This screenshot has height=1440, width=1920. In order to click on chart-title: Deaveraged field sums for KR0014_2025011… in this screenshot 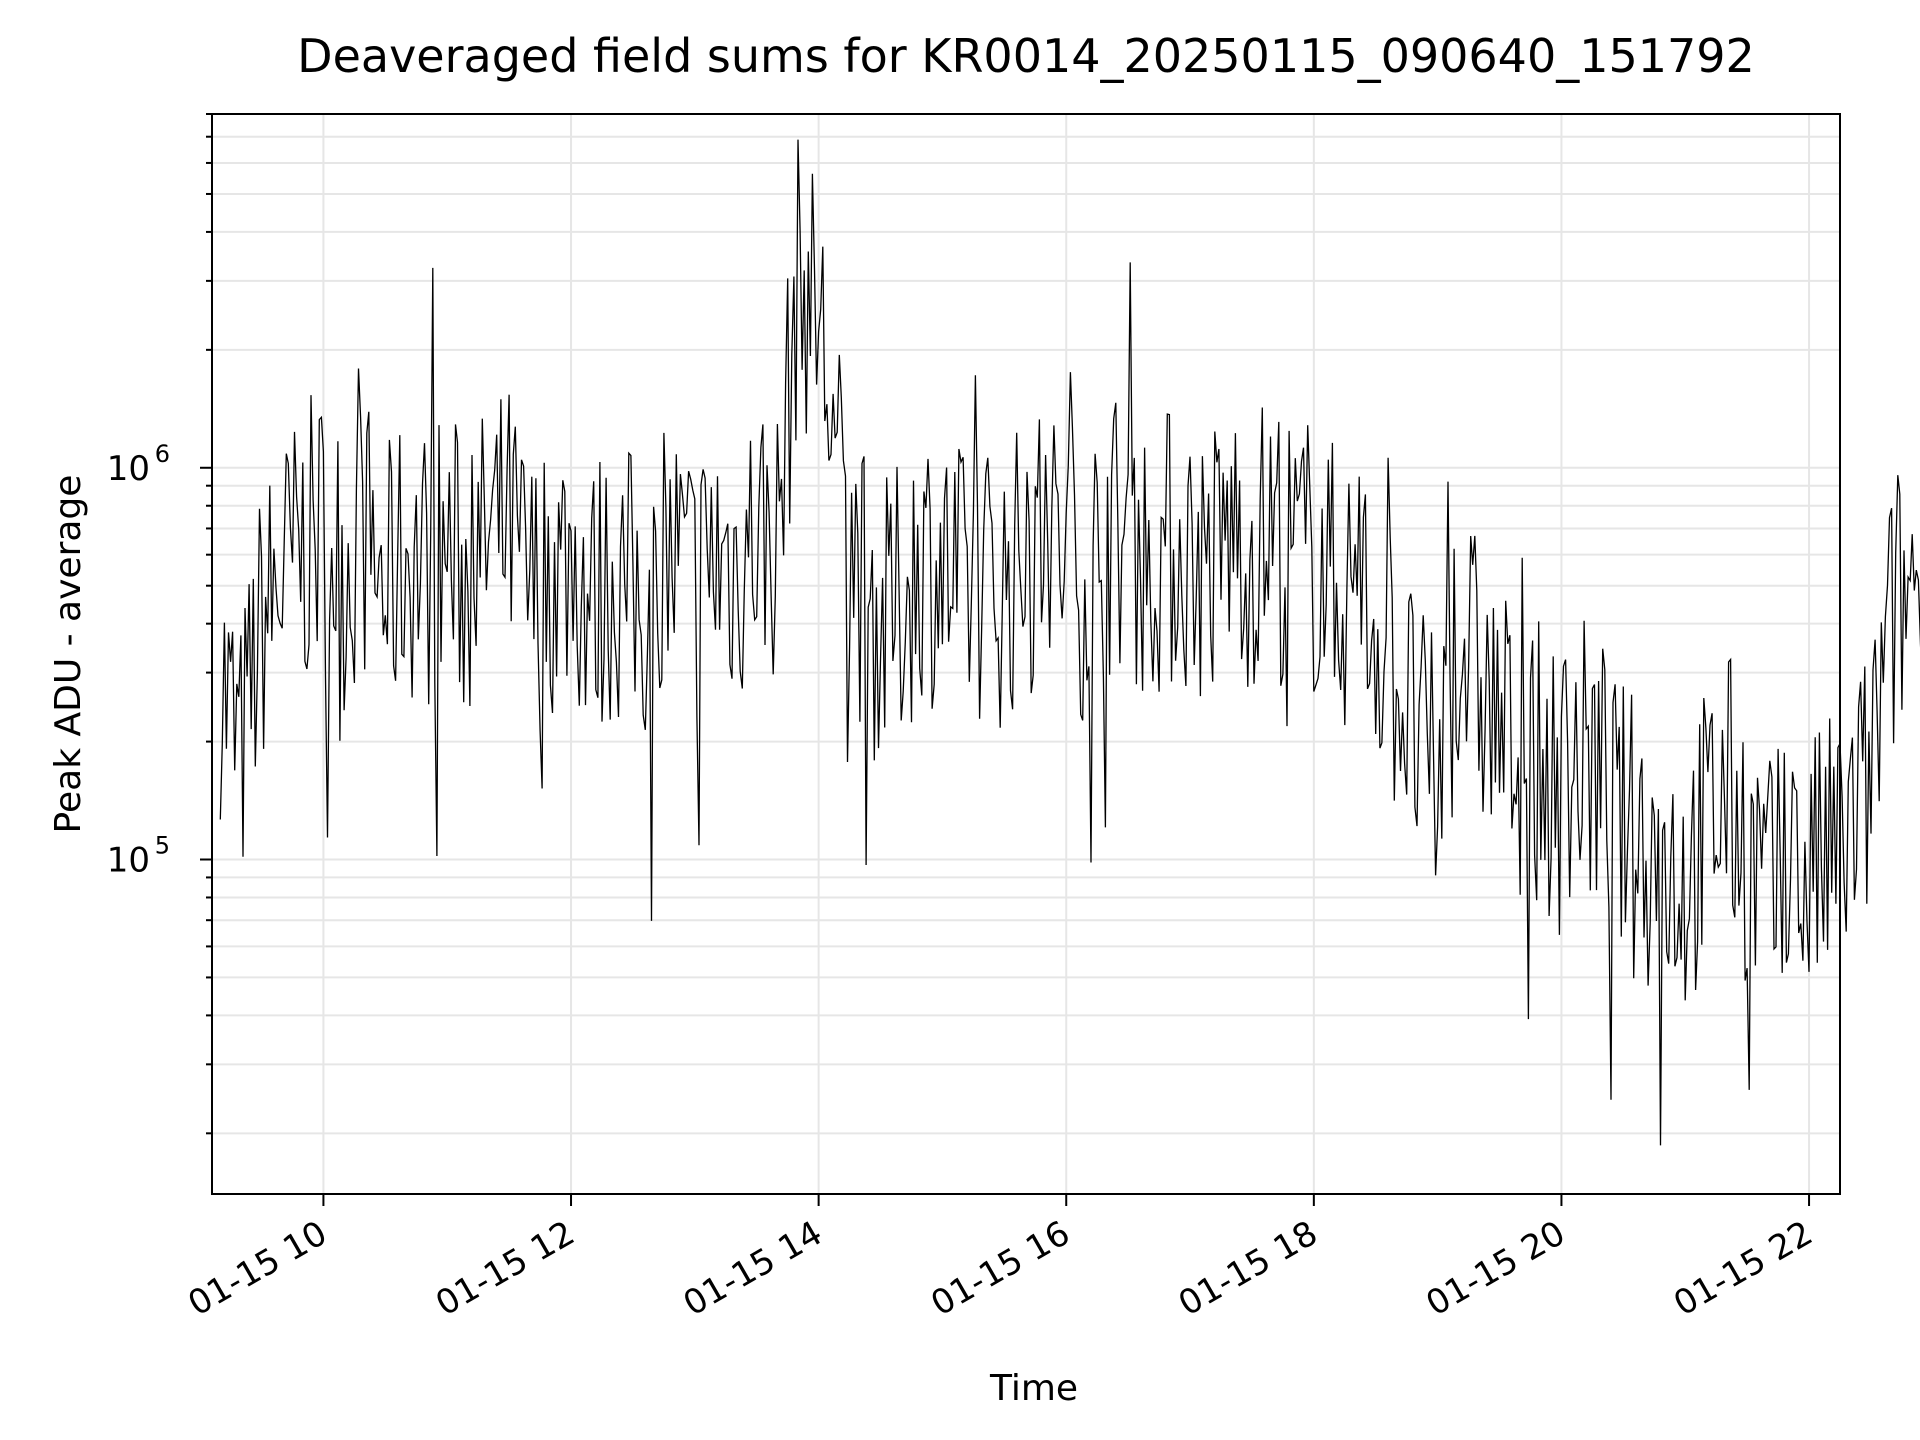, I will do `click(1026, 56)`.